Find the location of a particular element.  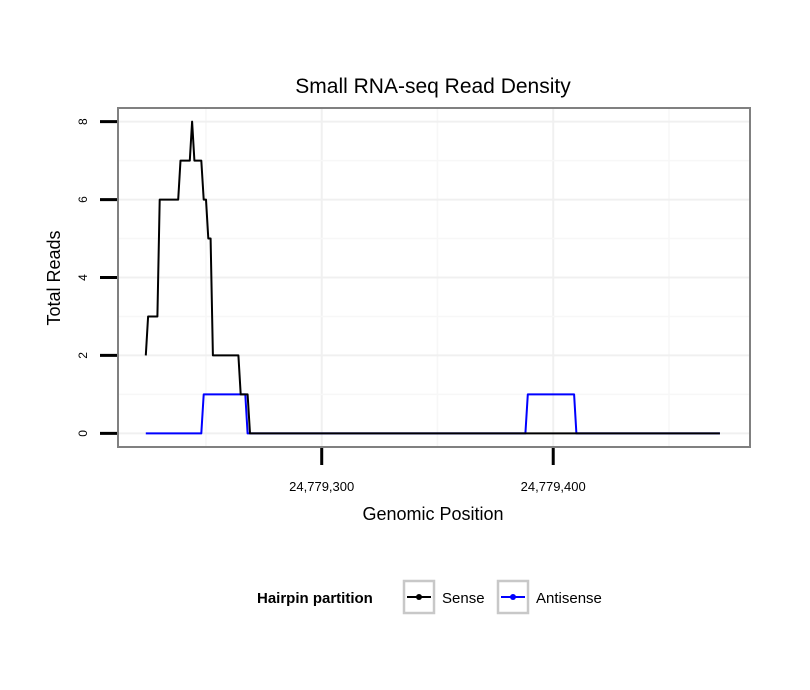

legend-swatch-dot-antisense is located at coordinates (513, 597).